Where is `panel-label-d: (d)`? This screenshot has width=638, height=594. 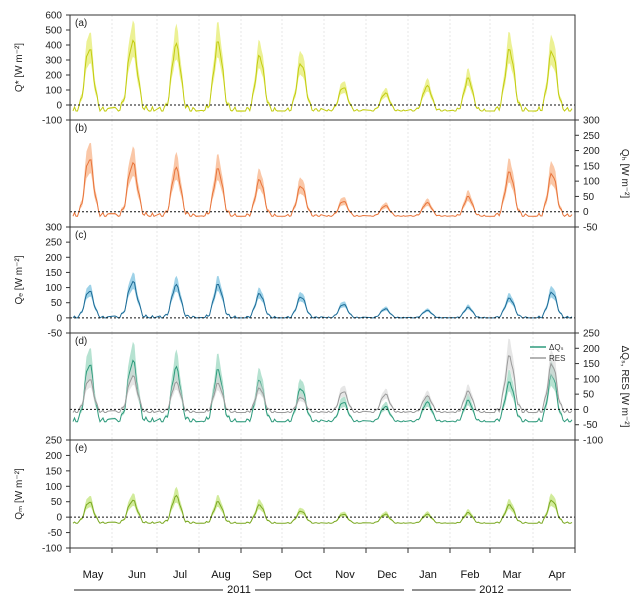 panel-label-d: (d) is located at coordinates (81, 341).